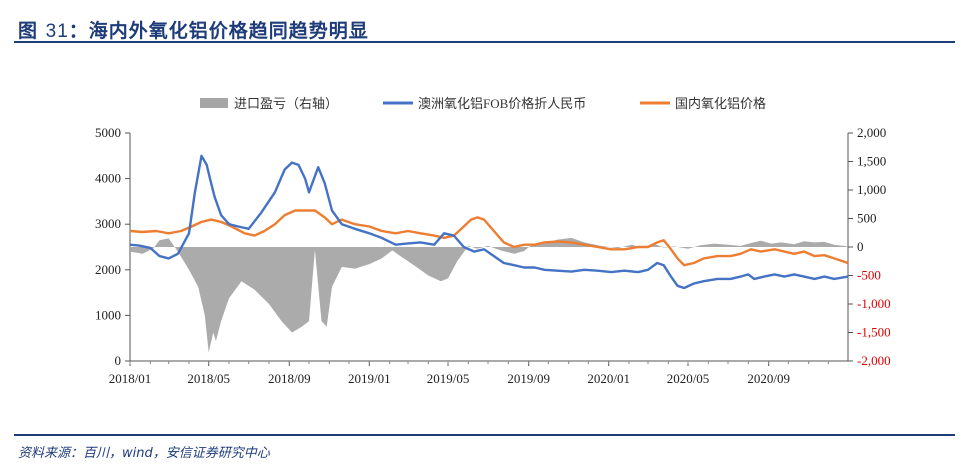 Image resolution: width=969 pixels, height=471 pixels. I want to click on x-tick-label: 2020/09, so click(768, 378).